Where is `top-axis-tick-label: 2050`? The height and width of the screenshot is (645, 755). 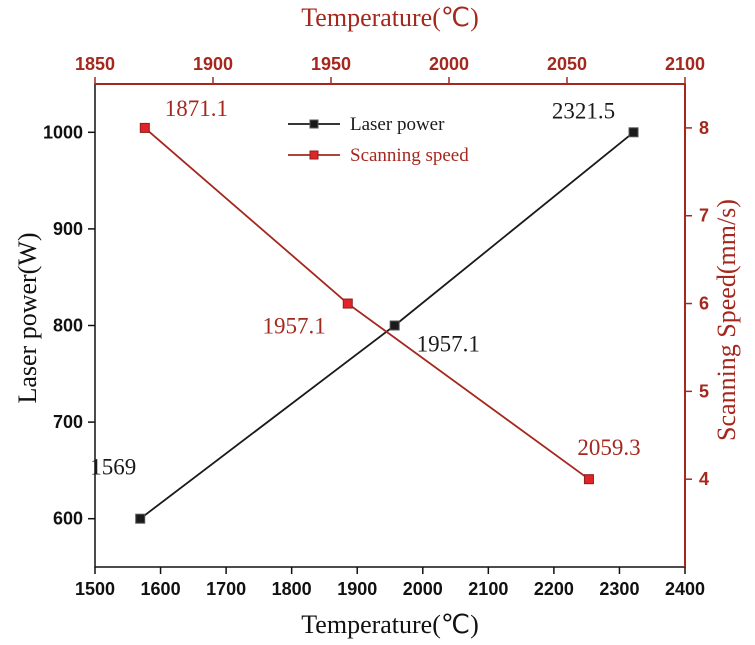
top-axis-tick-label: 2050 is located at coordinates (567, 64).